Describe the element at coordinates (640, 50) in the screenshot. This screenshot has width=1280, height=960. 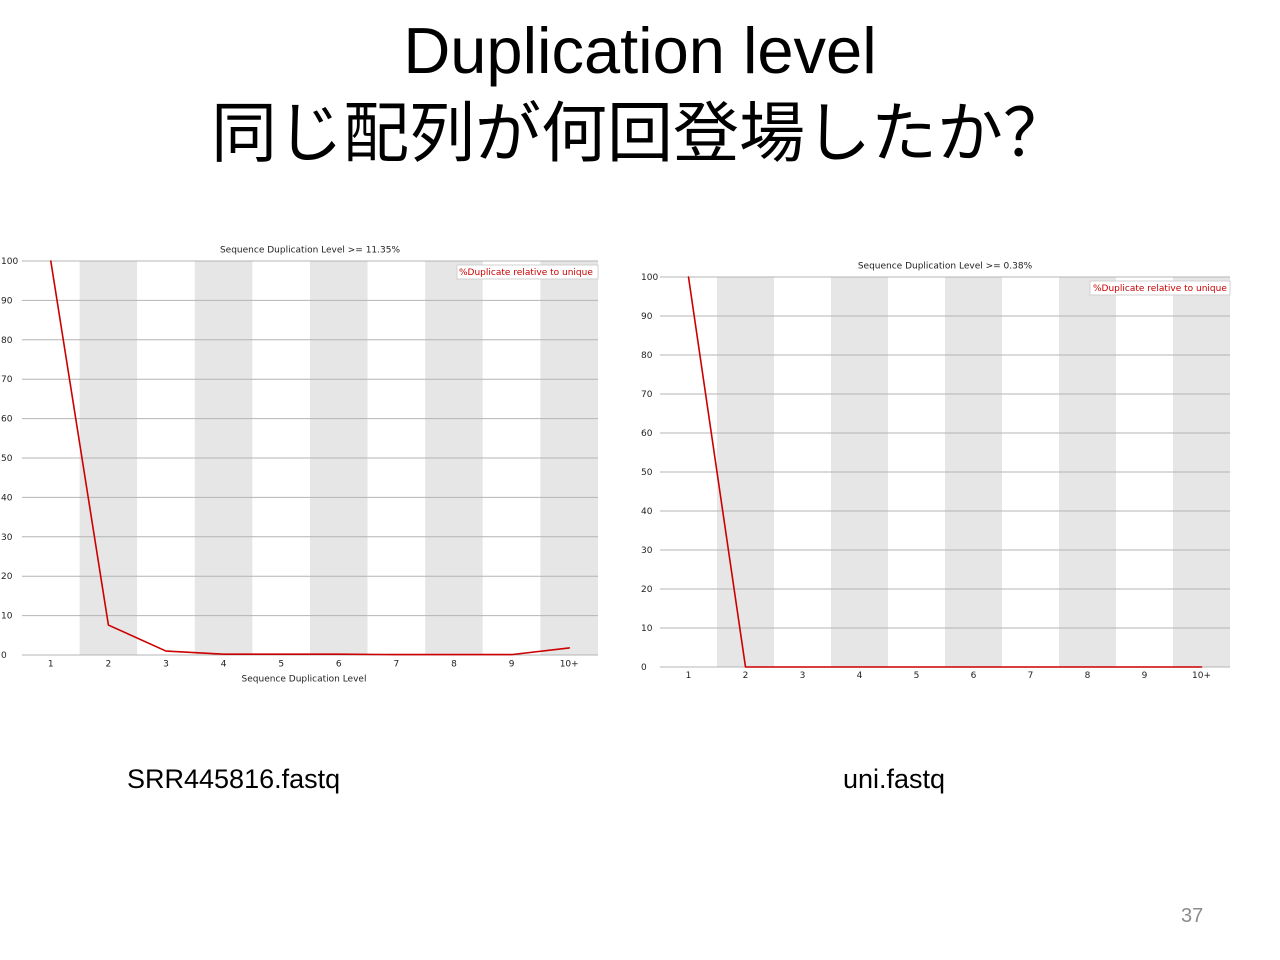
I see `slide-title: Duplication level` at that location.